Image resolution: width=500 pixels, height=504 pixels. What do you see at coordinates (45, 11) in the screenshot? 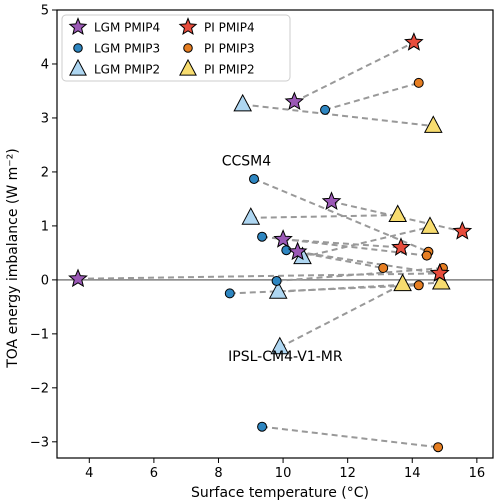
I see `y-tick-label: 5` at bounding box center [45, 11].